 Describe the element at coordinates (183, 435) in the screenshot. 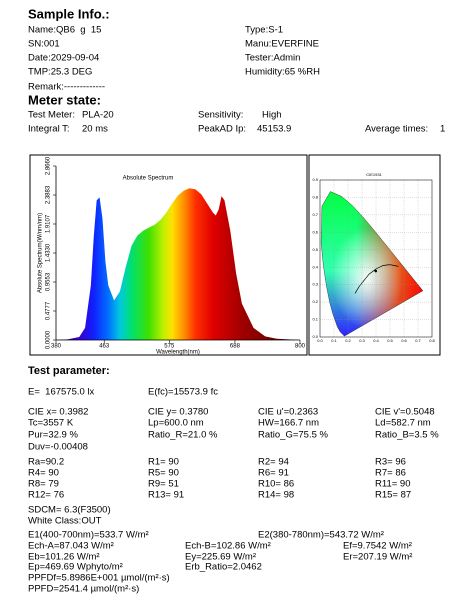

I see `parameter: Ratio_R=21.0 %` at that location.